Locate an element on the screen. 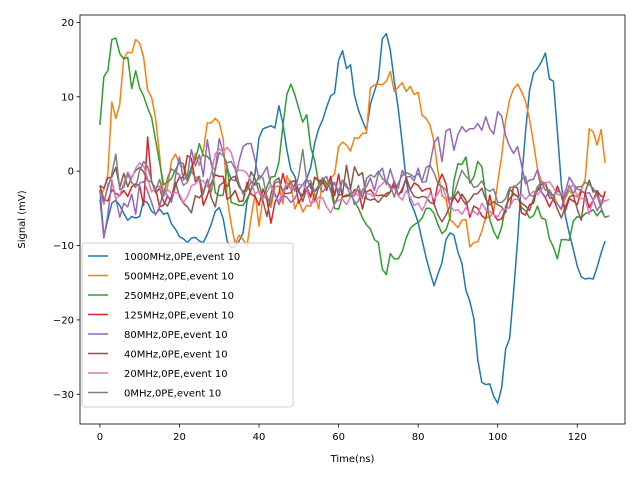 This screenshot has width=640, height=480. legend-label: 80MHz,0PE,event 10 is located at coordinates (176, 335).